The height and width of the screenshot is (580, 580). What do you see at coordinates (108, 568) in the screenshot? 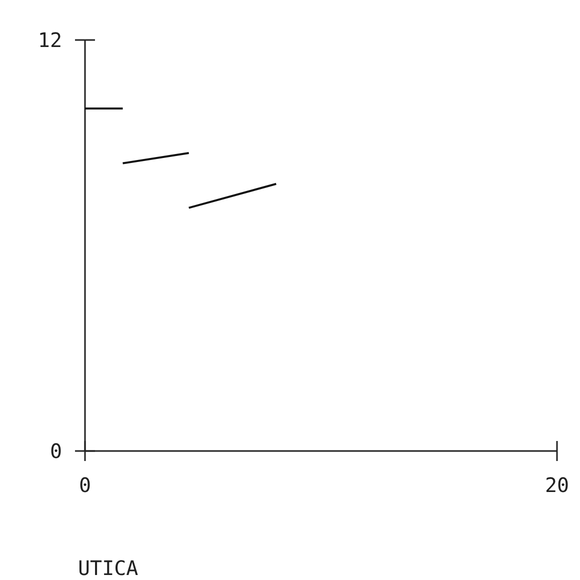
I see `x-axis-title: UTICA` at bounding box center [108, 568].